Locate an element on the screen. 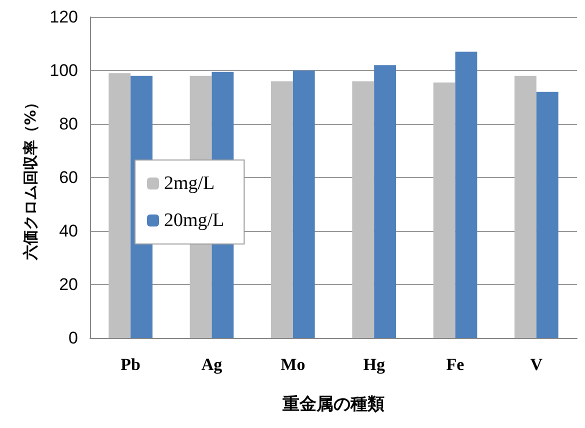 This screenshot has width=585, height=428. legend-label: 20mg/L is located at coordinates (194, 220).